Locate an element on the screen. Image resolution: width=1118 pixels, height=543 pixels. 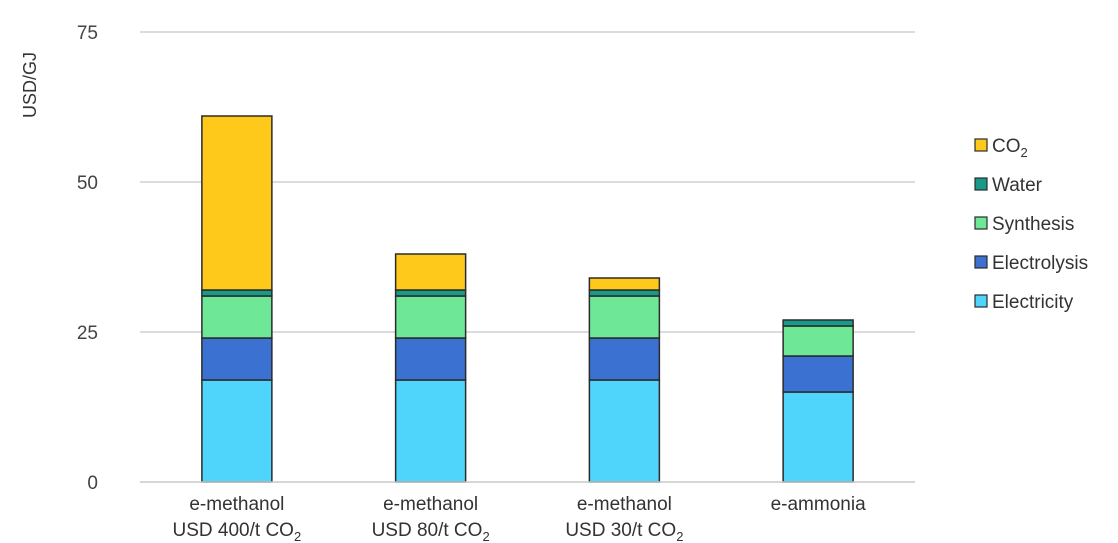
legend-label: Water is located at coordinates (1017, 185).